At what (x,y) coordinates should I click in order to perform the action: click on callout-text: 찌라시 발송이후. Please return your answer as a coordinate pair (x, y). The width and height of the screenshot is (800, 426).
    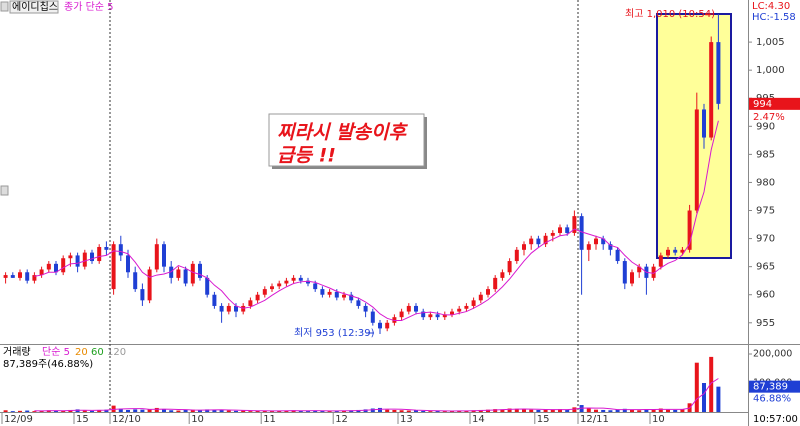
    Looking at the image, I should click on (342, 133).